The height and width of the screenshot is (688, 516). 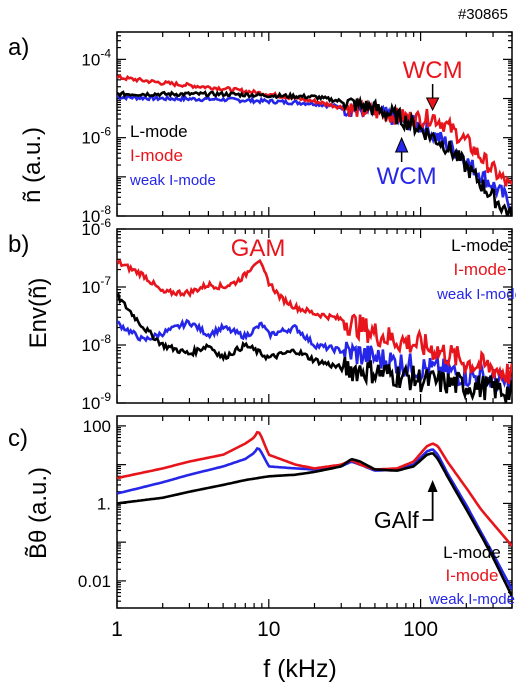 I want to click on y-tick-label: 1., so click(x=104, y=503).